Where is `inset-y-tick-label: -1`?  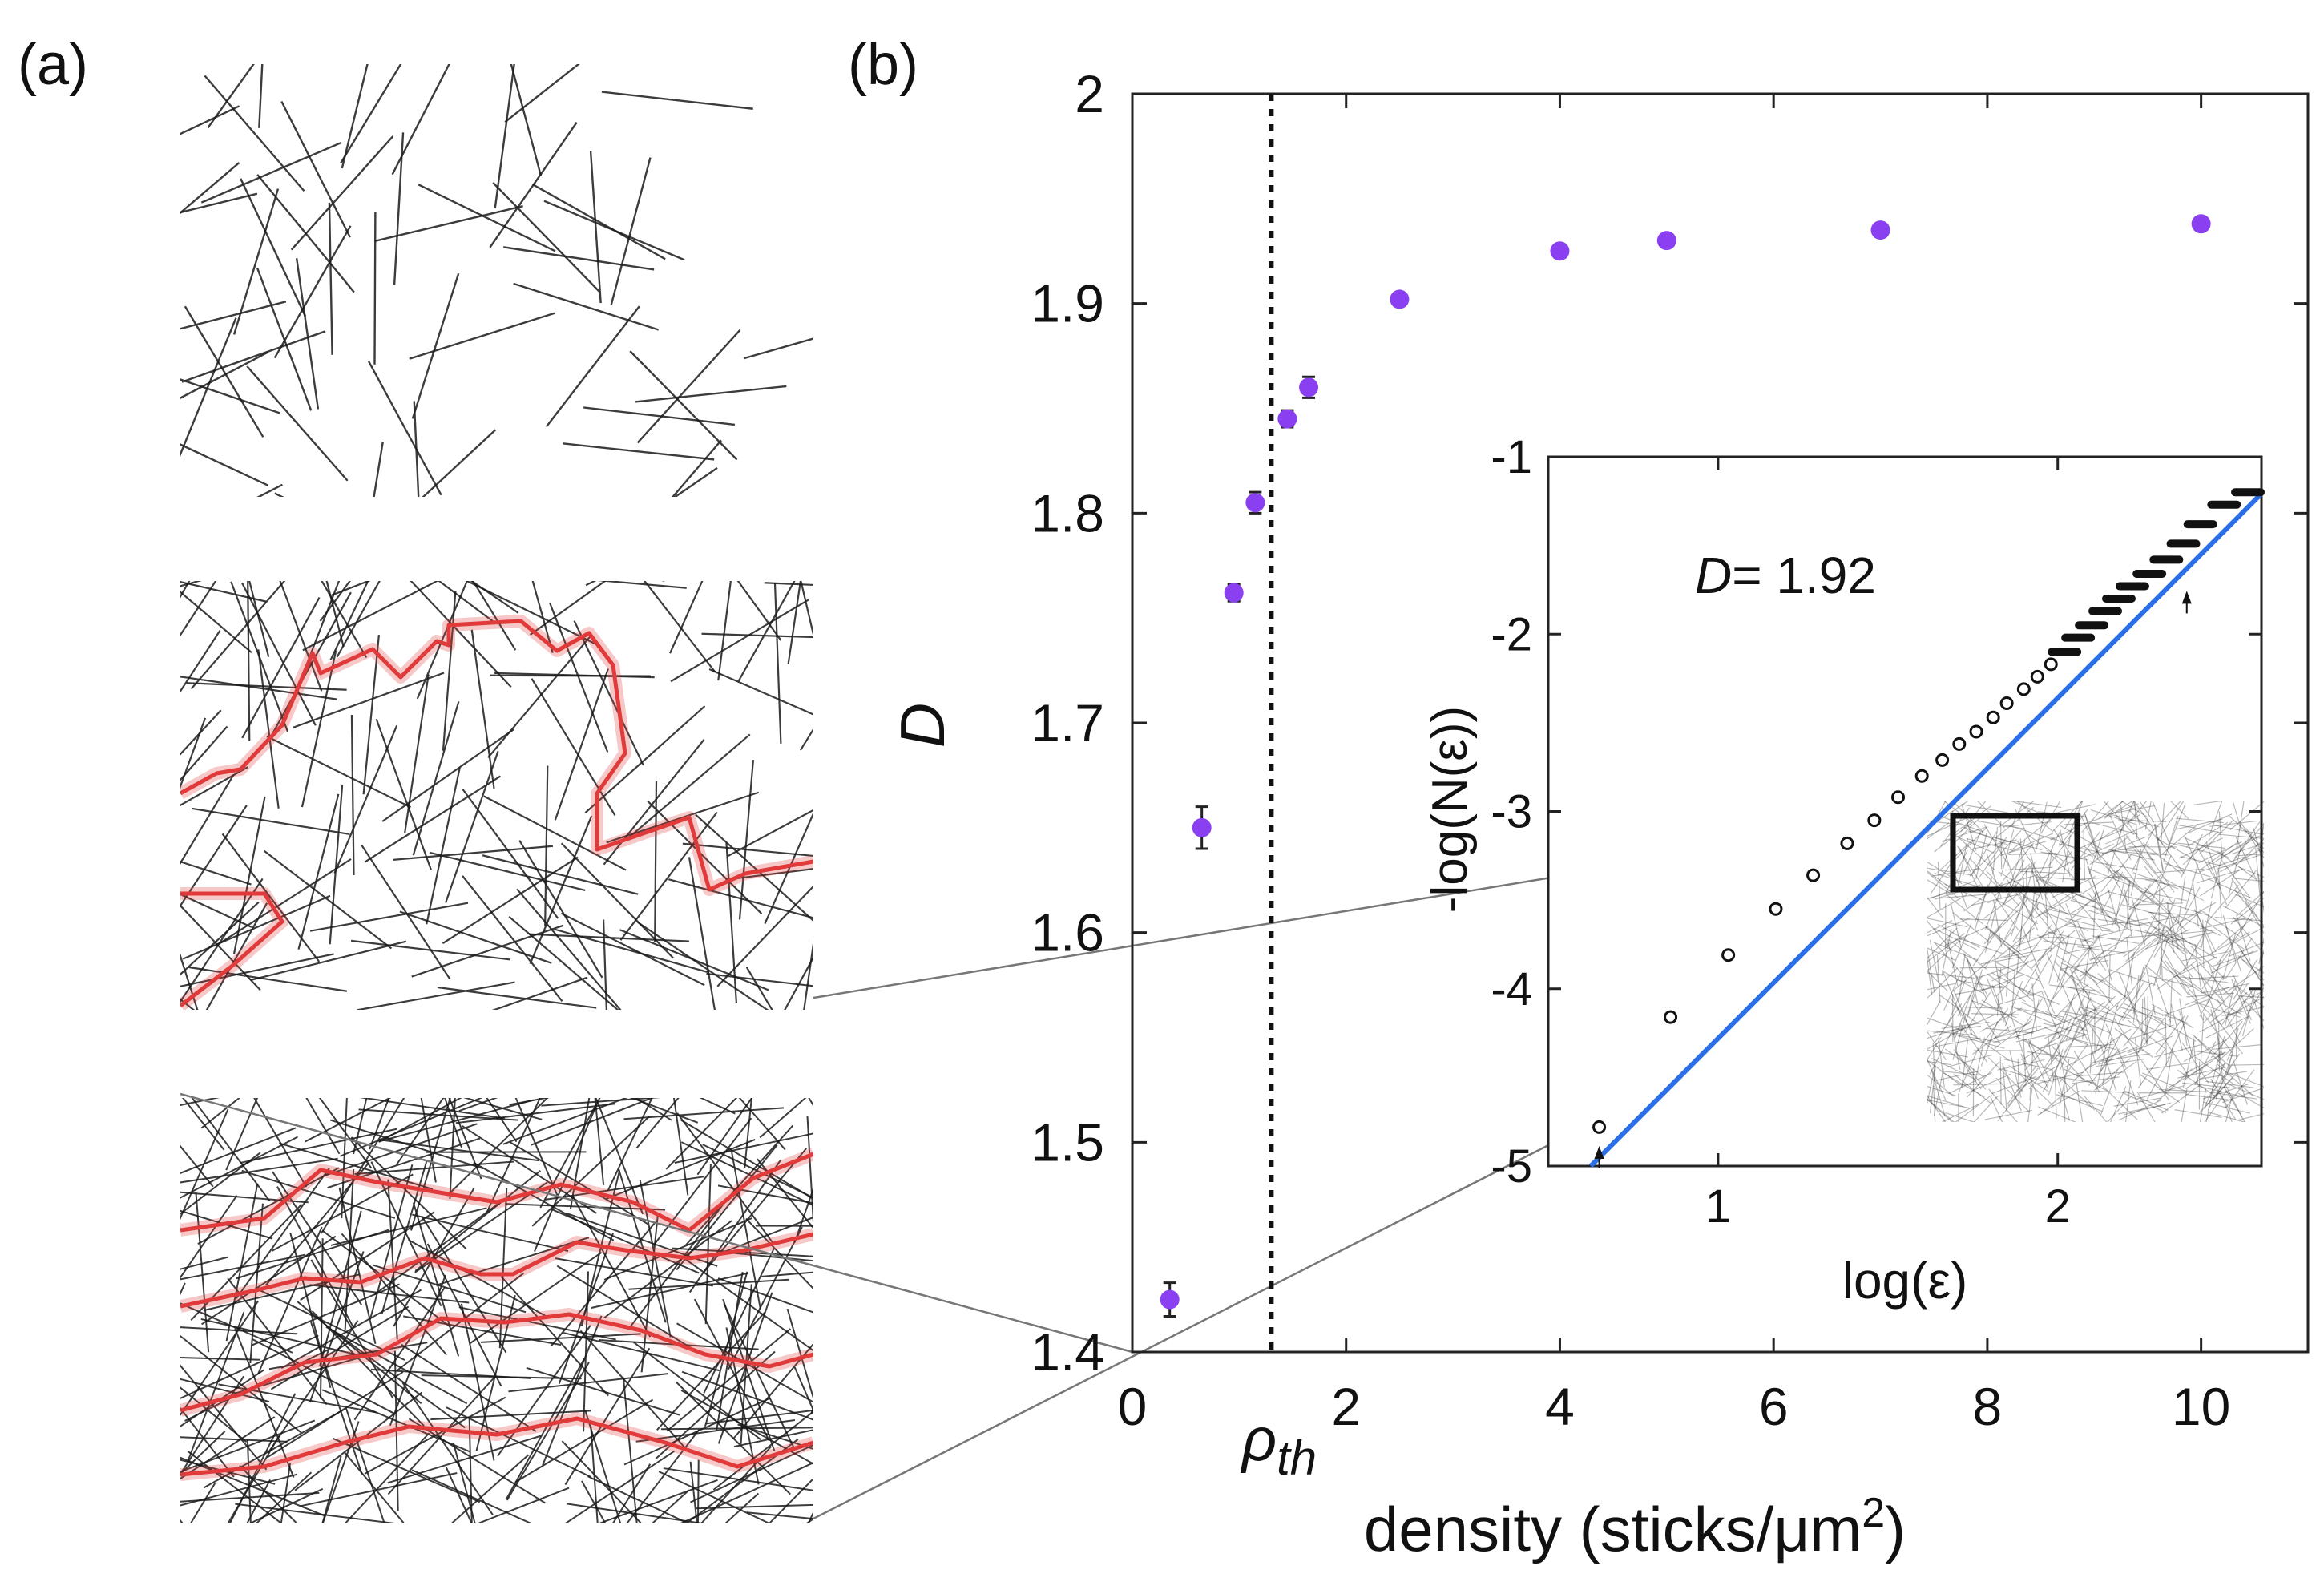
inset-y-tick-label: -1 is located at coordinates (1511, 457).